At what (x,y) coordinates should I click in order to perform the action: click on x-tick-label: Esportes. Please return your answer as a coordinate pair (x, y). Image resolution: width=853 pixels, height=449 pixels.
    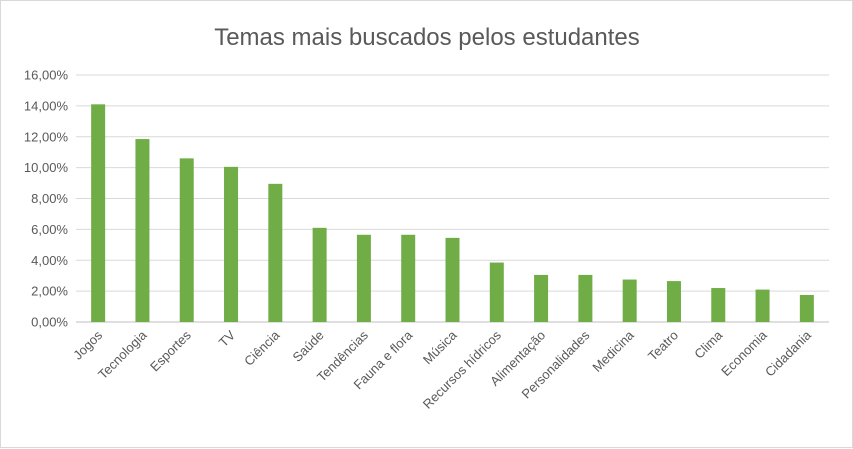
    Looking at the image, I should click on (170, 350).